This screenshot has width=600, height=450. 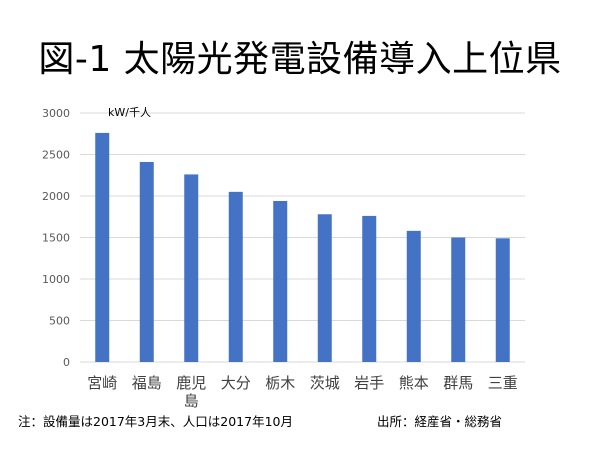 What do you see at coordinates (503, 383) in the screenshot?
I see `x-tick-label: 三重` at bounding box center [503, 383].